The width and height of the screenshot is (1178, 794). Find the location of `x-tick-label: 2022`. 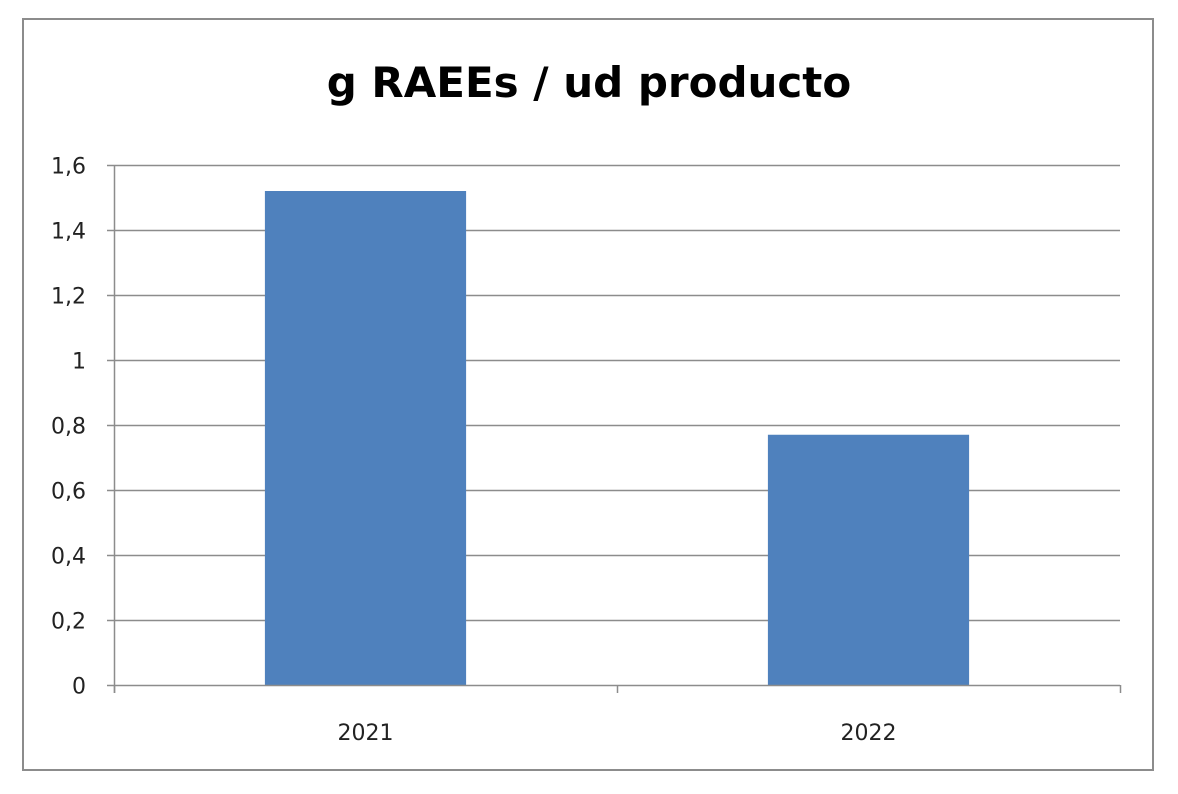

x-tick-label: 2022 is located at coordinates (869, 733).